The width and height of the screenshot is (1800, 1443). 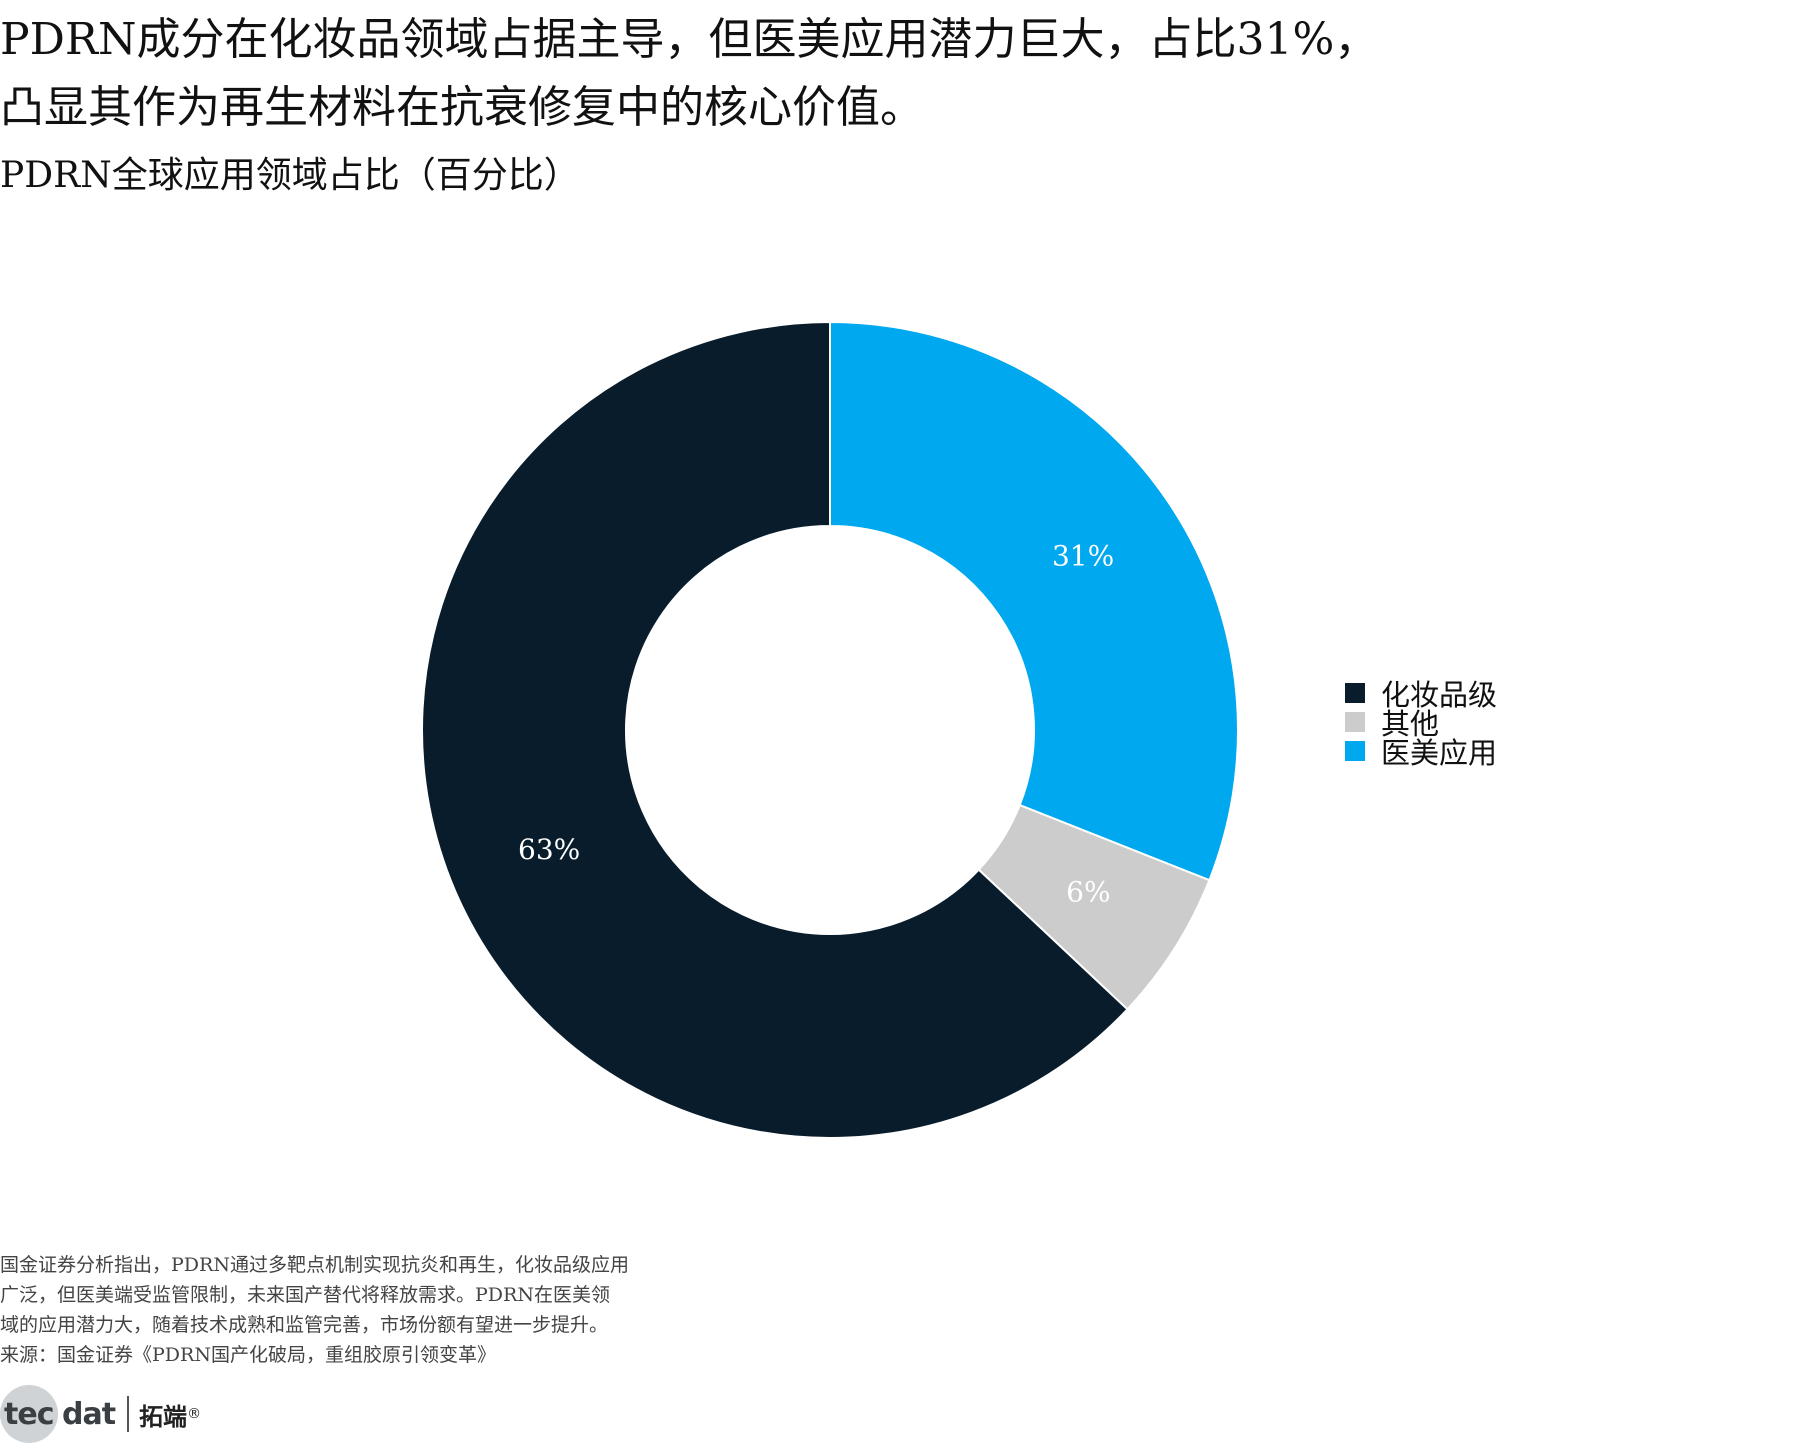 I want to click on label-cosmetic: 63%, so click(x=549, y=849).